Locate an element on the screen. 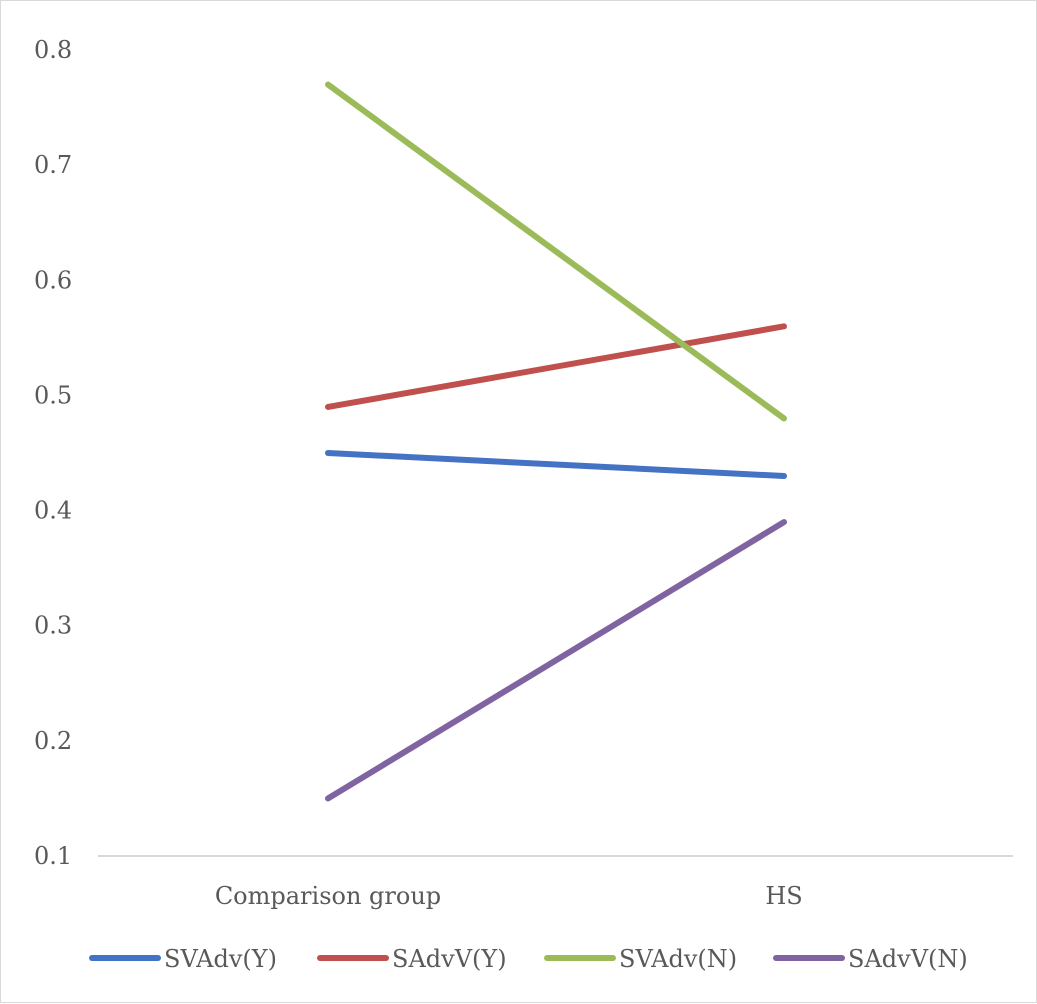 This screenshot has height=1004, width=1037. legend-label: SAdvV(Y) is located at coordinates (449, 959).